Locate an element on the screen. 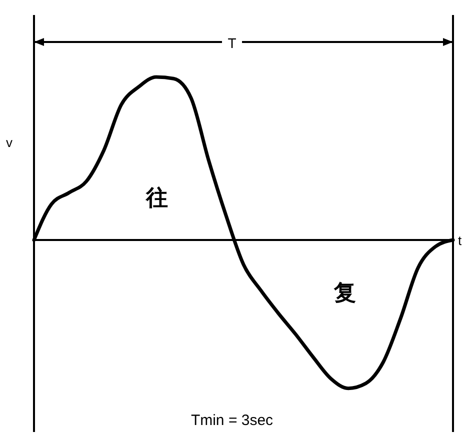  y-axis-title: v is located at coordinates (9, 142).